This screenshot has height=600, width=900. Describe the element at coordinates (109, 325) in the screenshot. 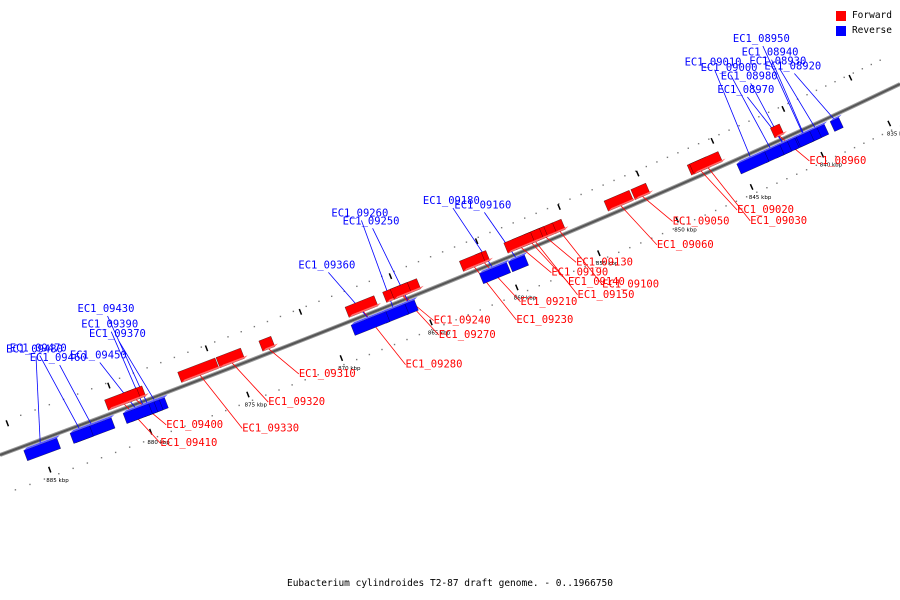

I see `reverse-gene-label: EC1_09390` at that location.